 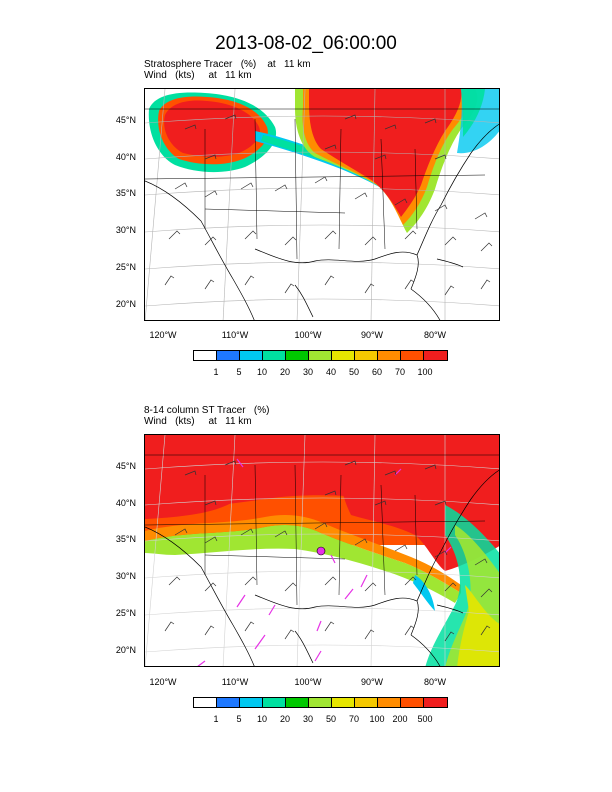 What do you see at coordinates (330, 719) in the screenshot?
I see `panel2-colorbar-label: 50` at bounding box center [330, 719].